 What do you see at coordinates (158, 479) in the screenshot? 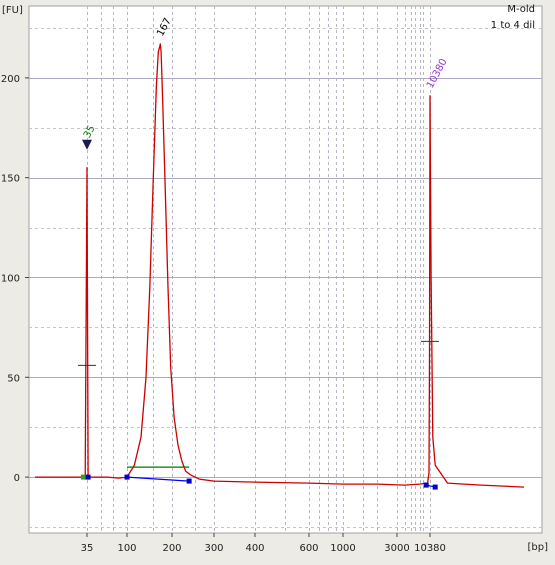
I see `baseline-segment` at bounding box center [158, 479].